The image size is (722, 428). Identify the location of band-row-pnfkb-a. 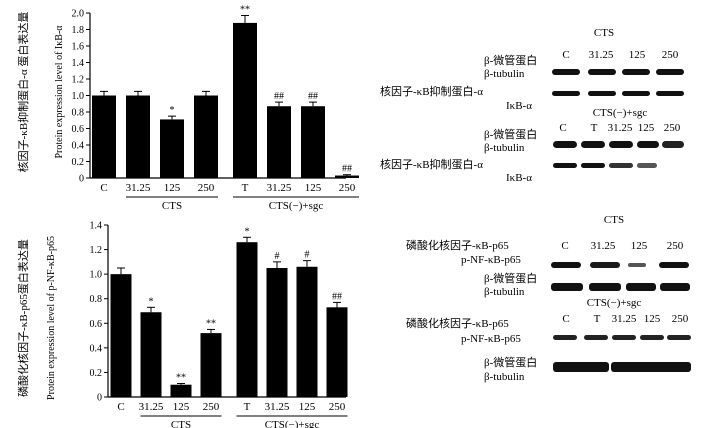
(620, 265).